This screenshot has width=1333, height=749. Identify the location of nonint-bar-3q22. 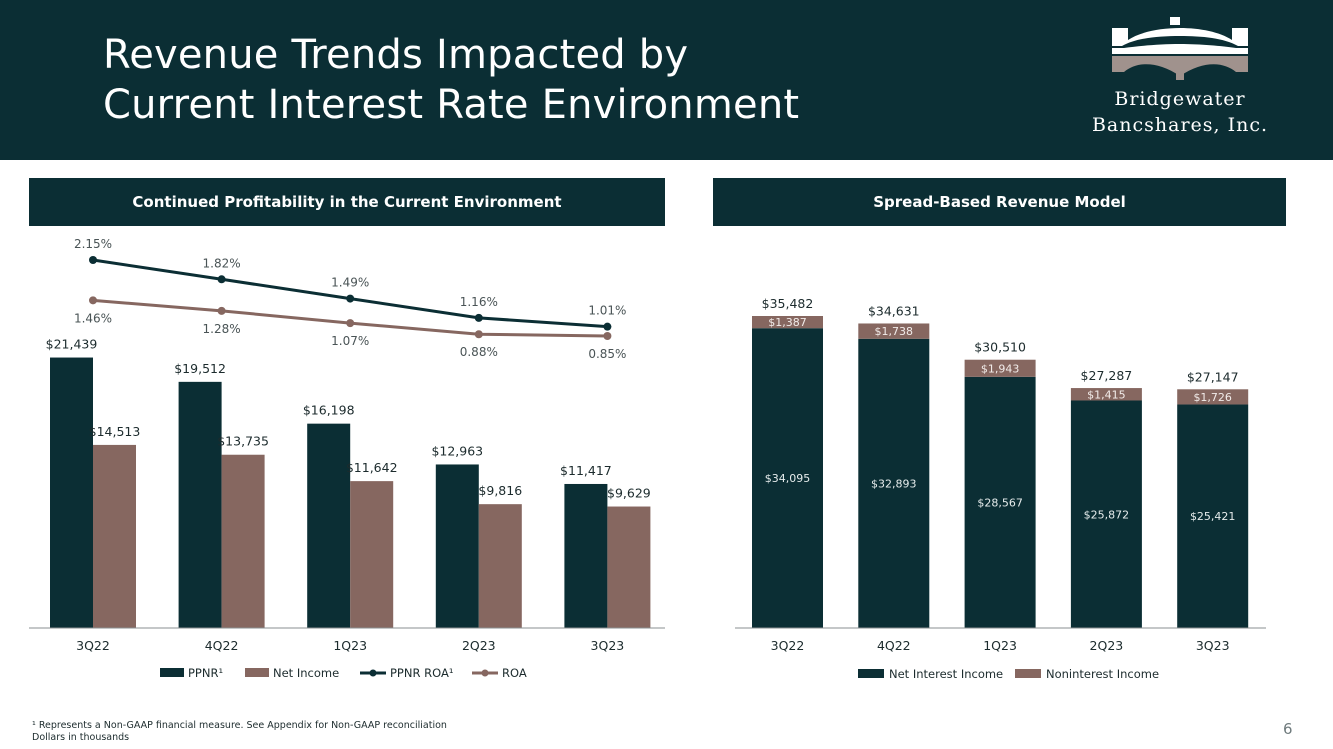
(787, 322).